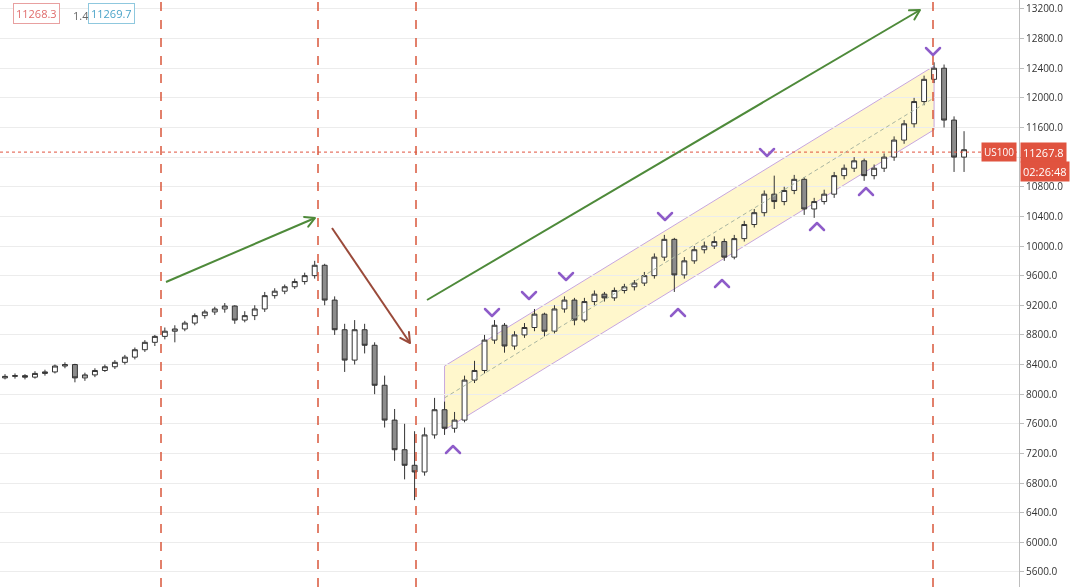 The image size is (1080, 587). Describe the element at coordinates (1045, 38) in the screenshot. I see `y-tick-label: 12800.0` at that location.